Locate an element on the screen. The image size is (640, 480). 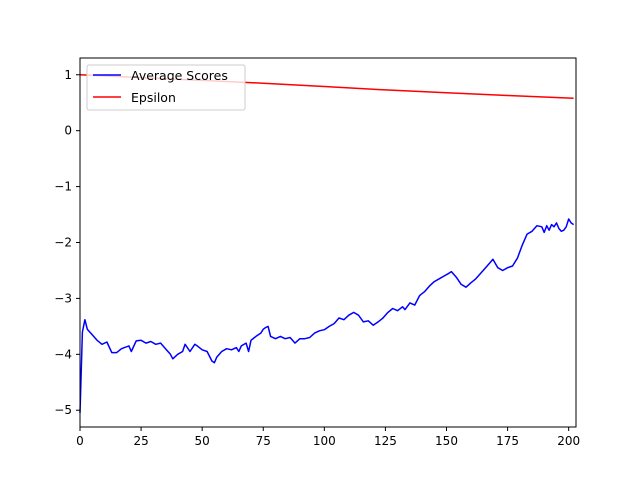
y-tick-label: 1 is located at coordinates (68, 75).